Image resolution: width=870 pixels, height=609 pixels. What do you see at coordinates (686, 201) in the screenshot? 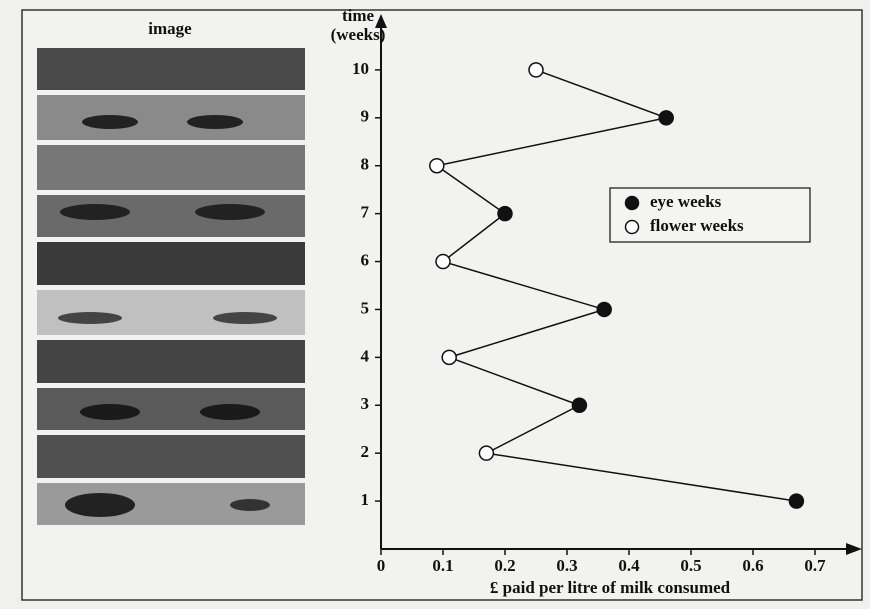
I see `legend-label: eye weeks` at bounding box center [686, 201].